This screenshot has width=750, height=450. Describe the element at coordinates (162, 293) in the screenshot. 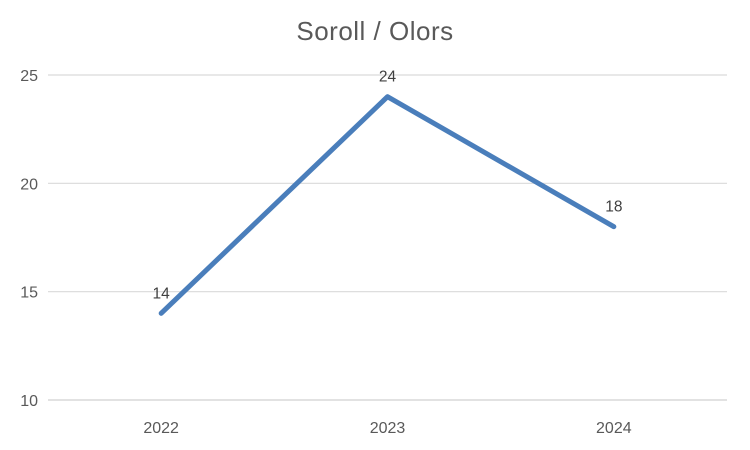

I see `data-label: 14` at that location.